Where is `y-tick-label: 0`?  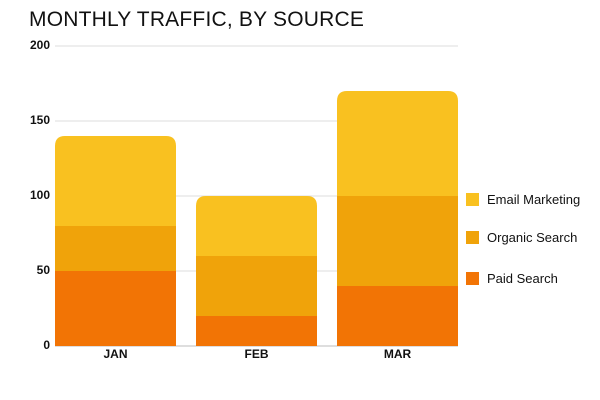
y-tick-label: 0 is located at coordinates (46, 345).